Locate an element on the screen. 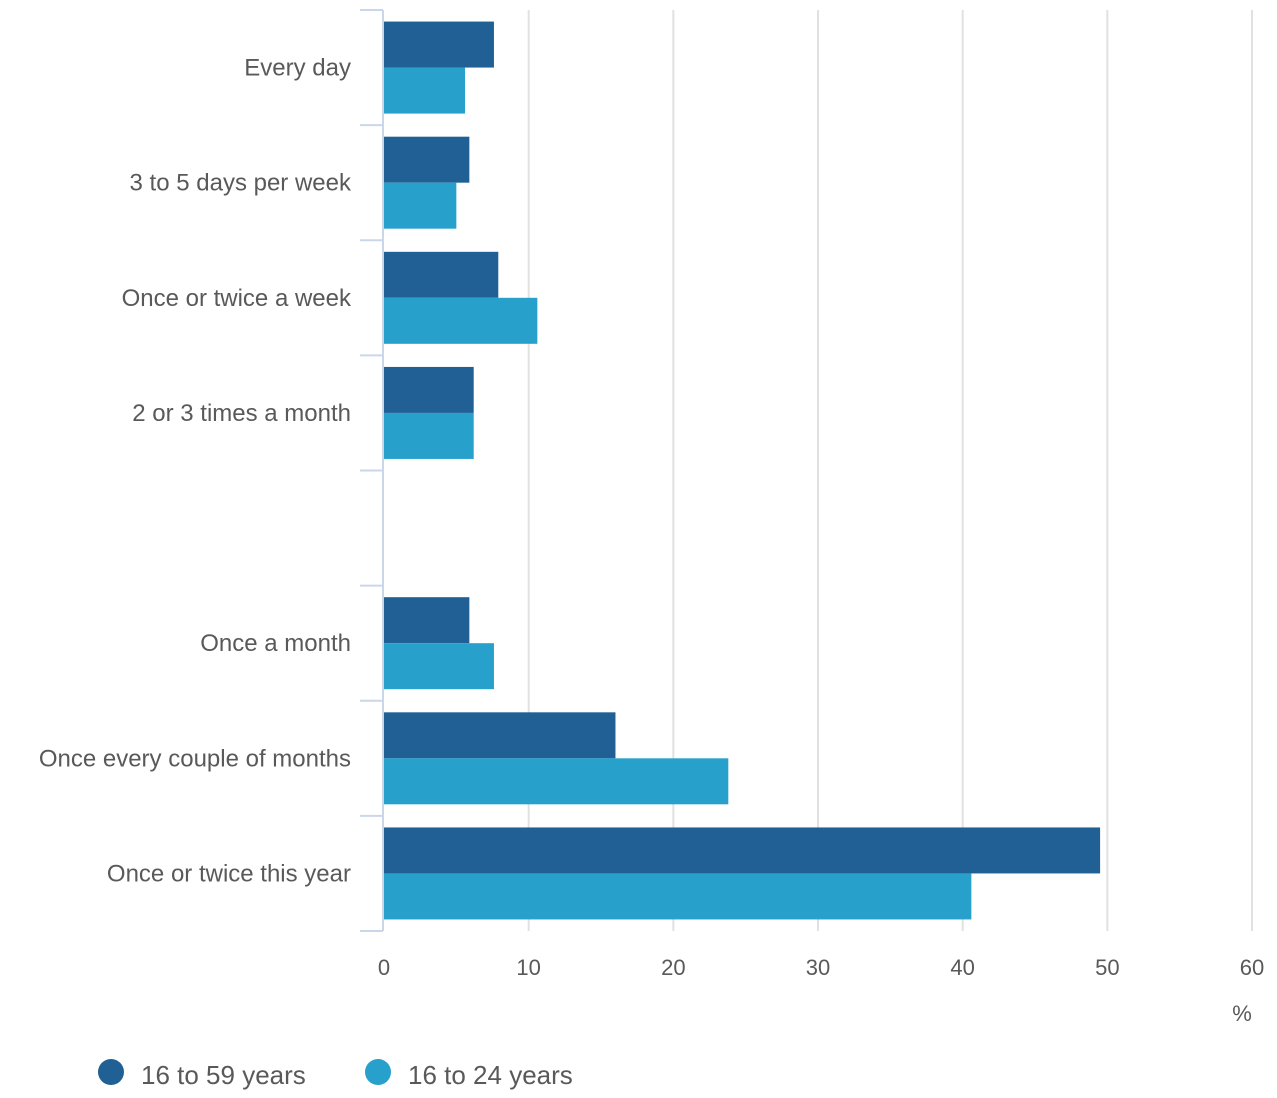  category-label: Once a month is located at coordinates (275, 643).